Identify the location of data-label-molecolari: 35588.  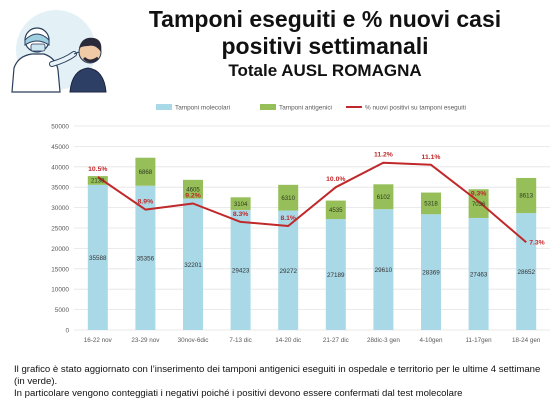
(98, 258).